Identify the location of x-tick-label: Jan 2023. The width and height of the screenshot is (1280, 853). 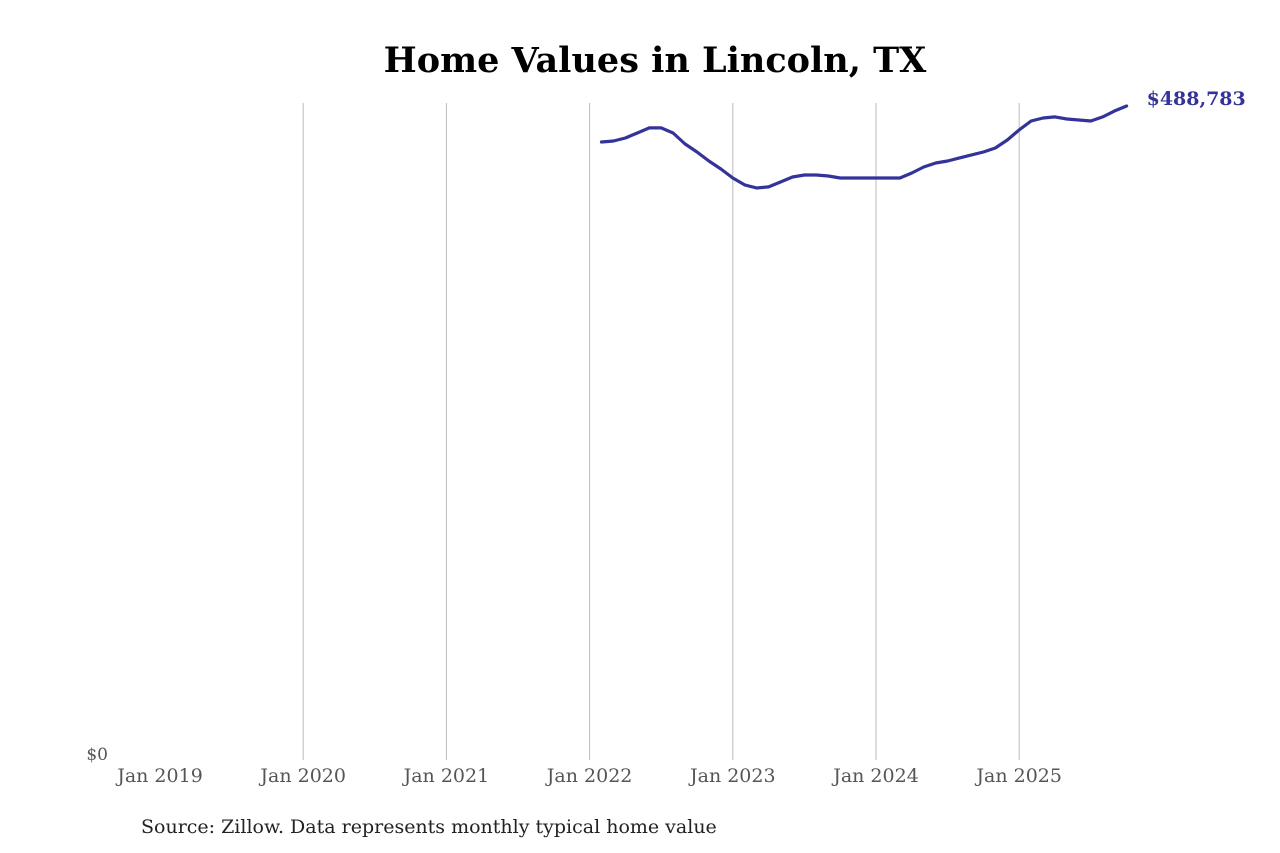
(732, 776).